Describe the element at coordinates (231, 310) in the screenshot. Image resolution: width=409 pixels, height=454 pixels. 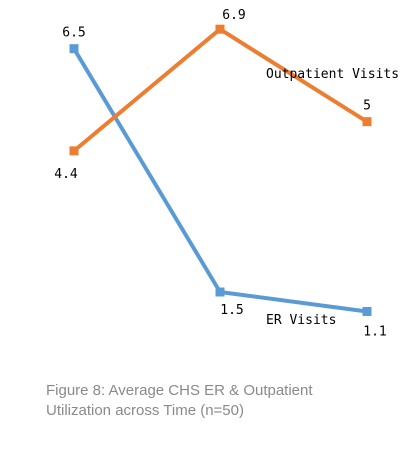
I see `er-visits-data-label-2: 1.5` at that location.